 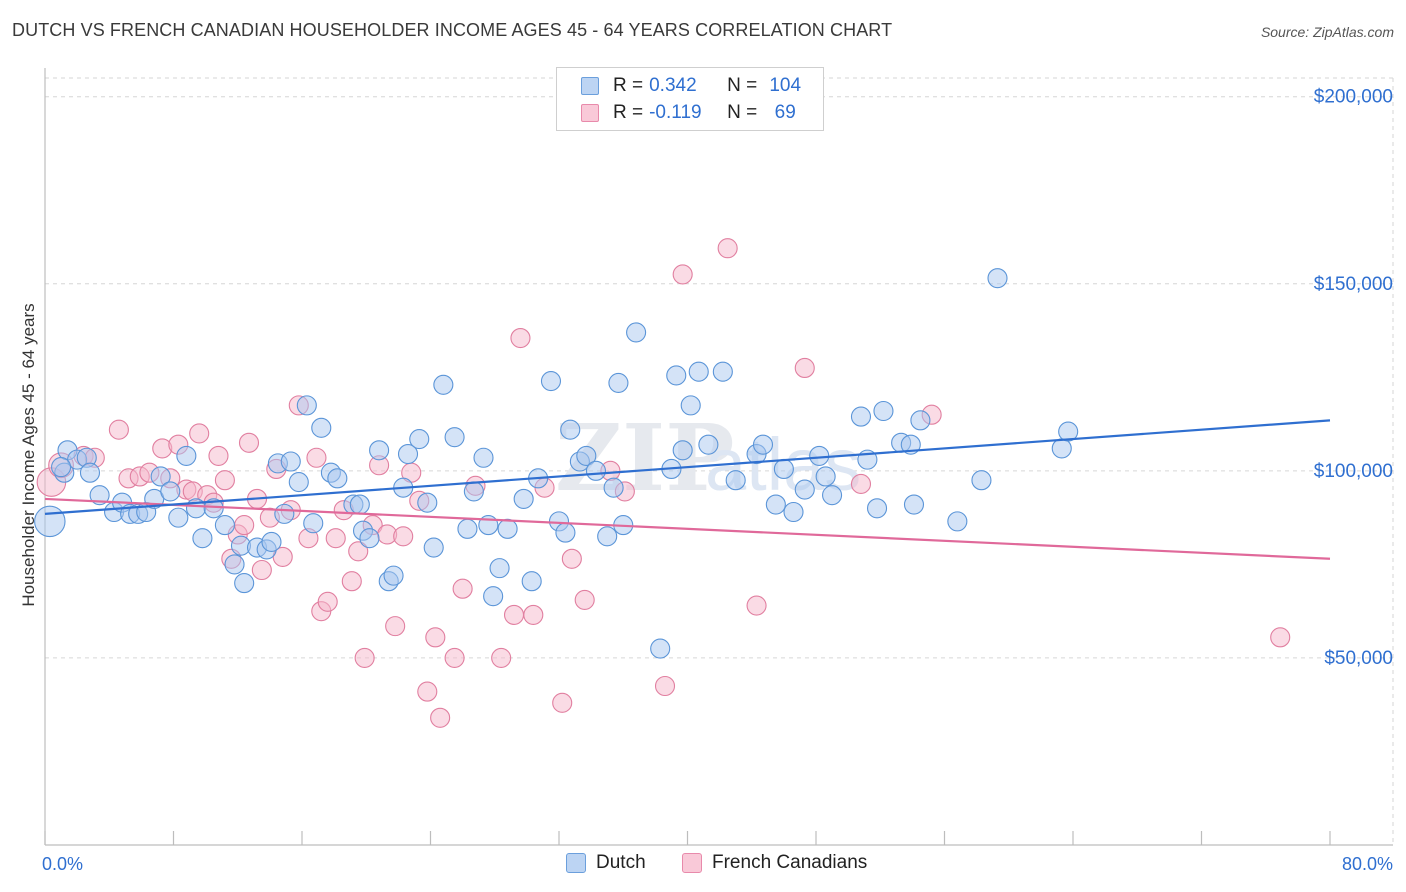 I want to click on legend-n-value-french: 69, so click(x=785, y=112).